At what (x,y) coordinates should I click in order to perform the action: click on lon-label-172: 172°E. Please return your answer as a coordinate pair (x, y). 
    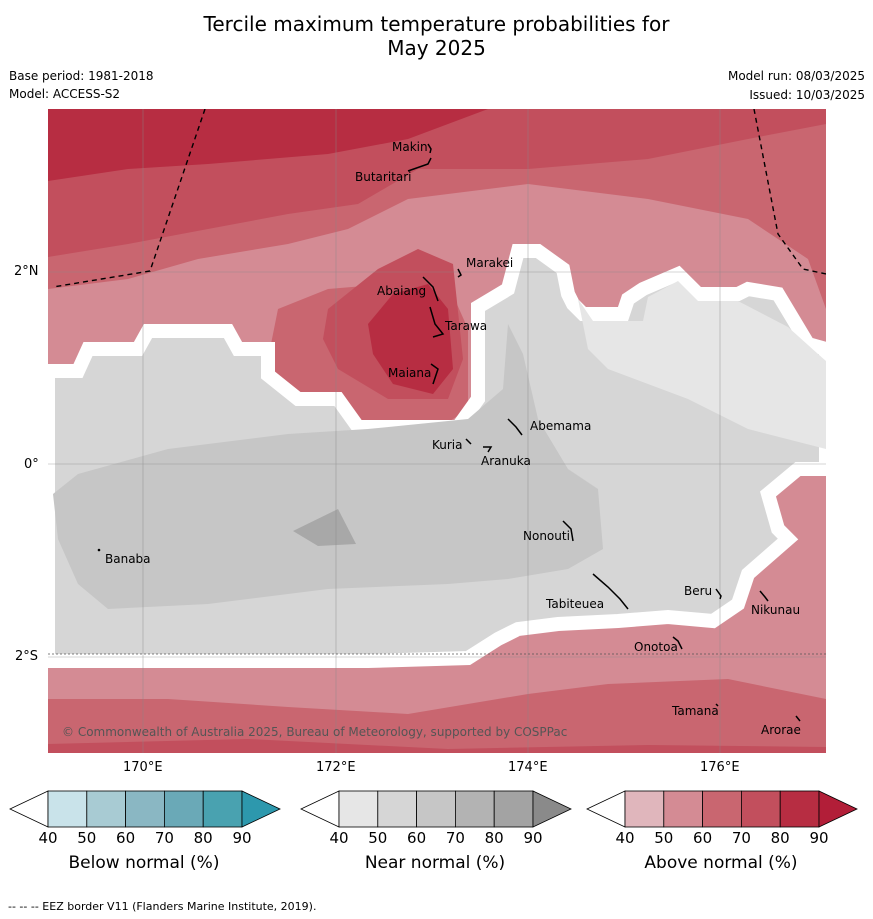
    Looking at the image, I should click on (336, 767).